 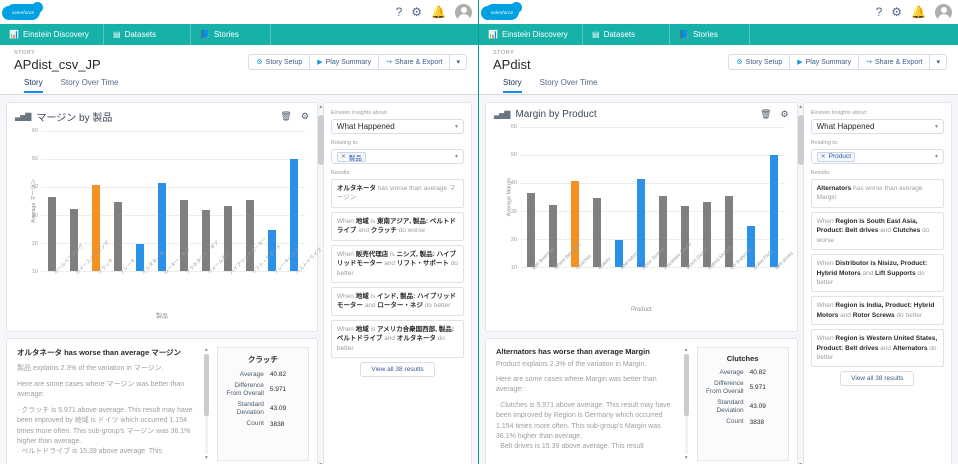 What do you see at coordinates (641, 222) in the screenshot?
I see `bar-rotor-screws` at bounding box center [641, 222].